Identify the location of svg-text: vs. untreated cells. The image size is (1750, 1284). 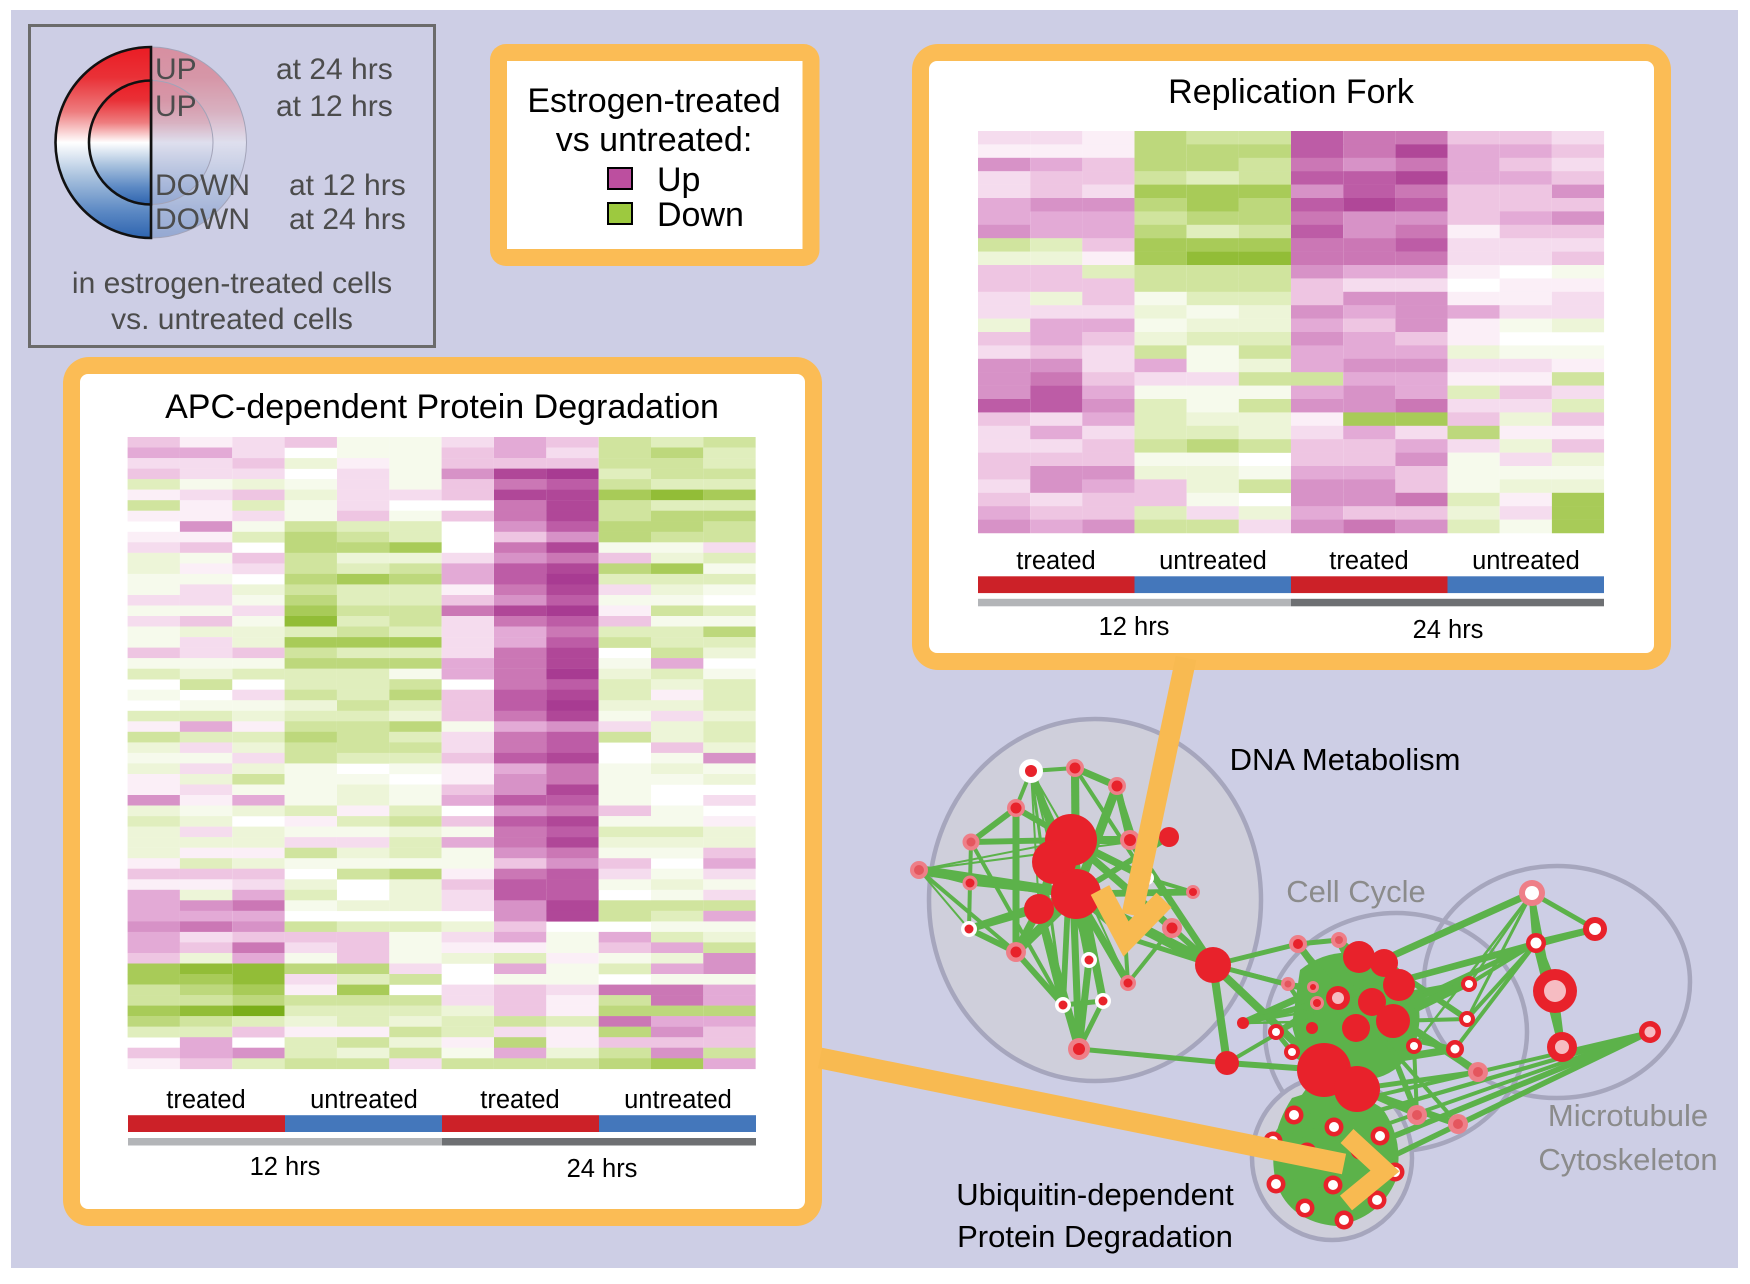
(232, 319).